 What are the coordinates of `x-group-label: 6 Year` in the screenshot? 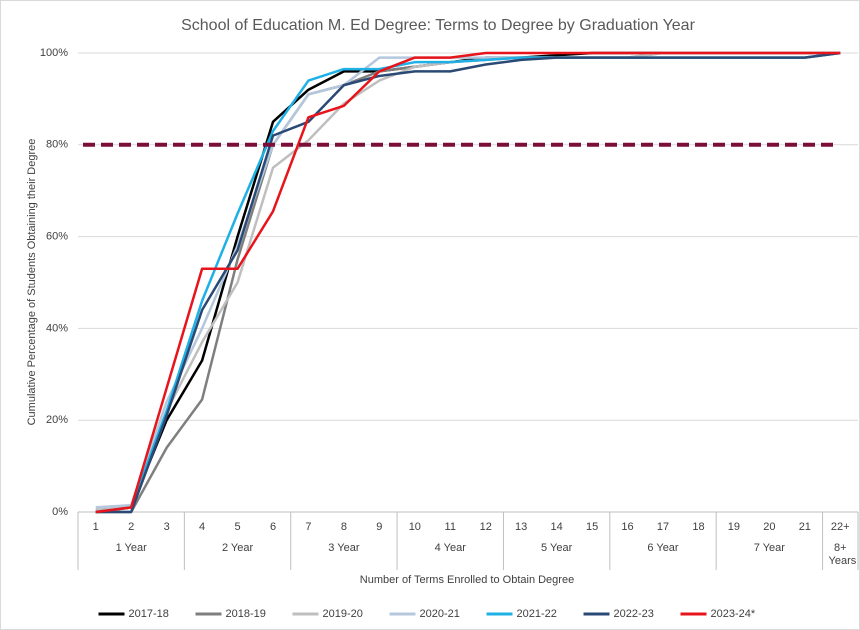 It's located at (663, 548).